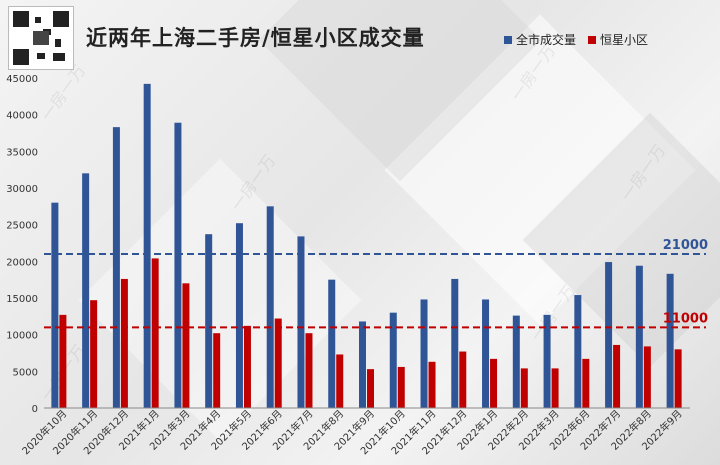 The image size is (720, 465). I want to click on legend-label: 全市成交量, so click(546, 40).